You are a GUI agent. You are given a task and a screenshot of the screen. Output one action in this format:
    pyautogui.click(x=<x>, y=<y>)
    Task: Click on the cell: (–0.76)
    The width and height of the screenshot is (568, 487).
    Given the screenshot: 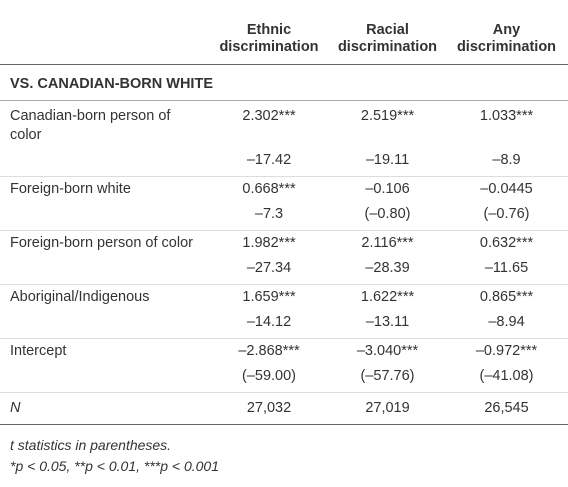 What is the action you would take?
    pyautogui.click(x=506, y=216)
    